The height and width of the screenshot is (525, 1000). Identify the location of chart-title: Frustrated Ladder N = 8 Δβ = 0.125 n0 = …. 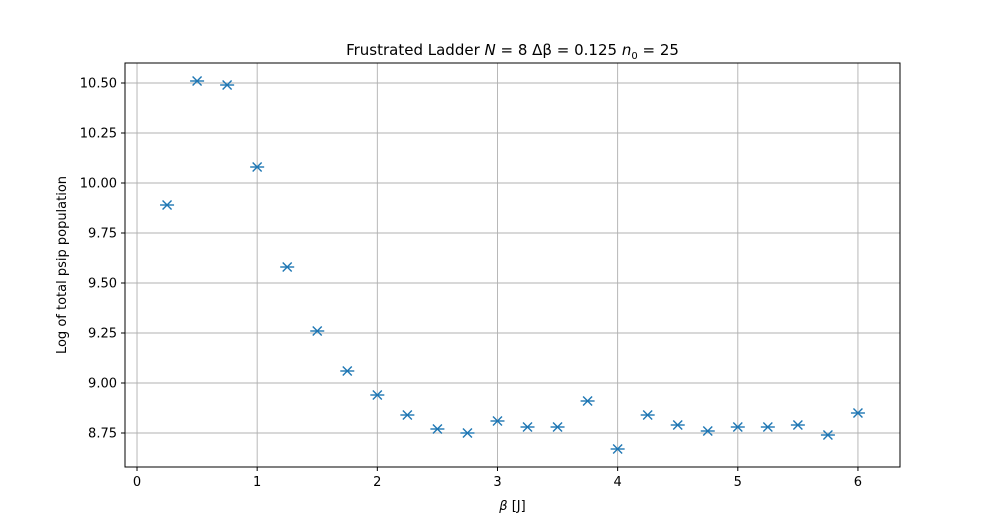
(512, 51).